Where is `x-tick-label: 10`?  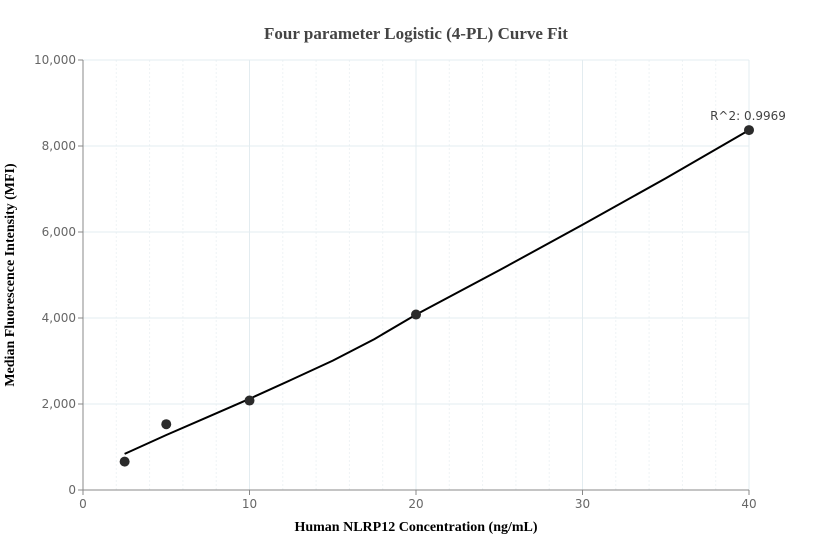
x-tick-label: 10 is located at coordinates (249, 504).